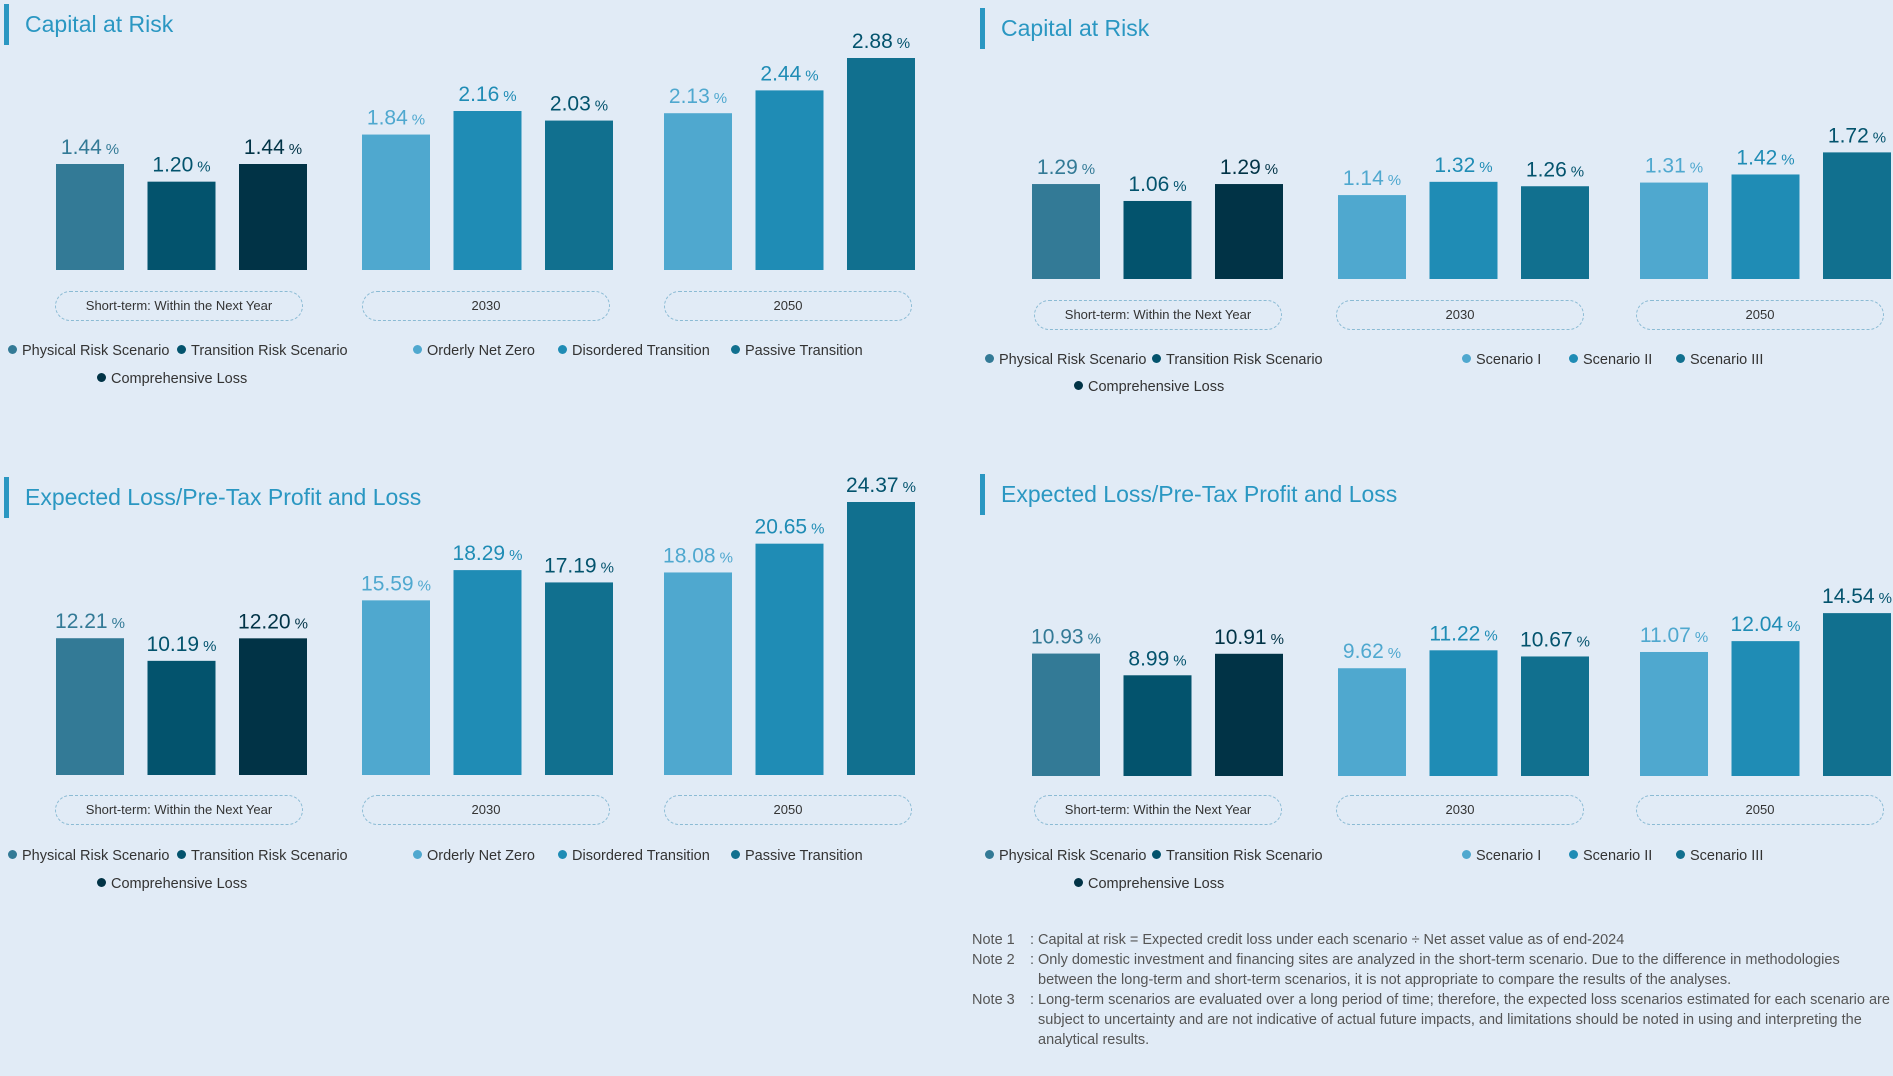  What do you see at coordinates (881, 41) in the screenshot?
I see `bar-value-label: 2.88%` at bounding box center [881, 41].